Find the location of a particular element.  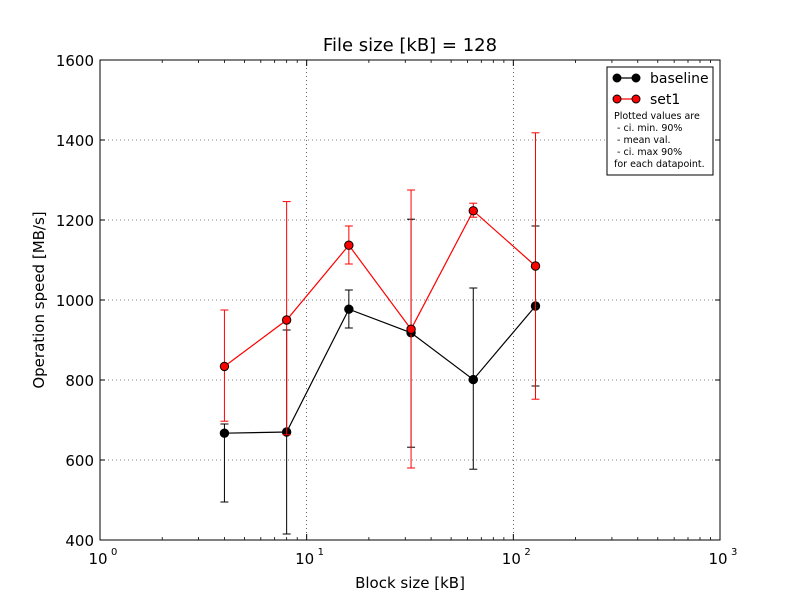

legend-label-set1: set1 is located at coordinates (665, 100).